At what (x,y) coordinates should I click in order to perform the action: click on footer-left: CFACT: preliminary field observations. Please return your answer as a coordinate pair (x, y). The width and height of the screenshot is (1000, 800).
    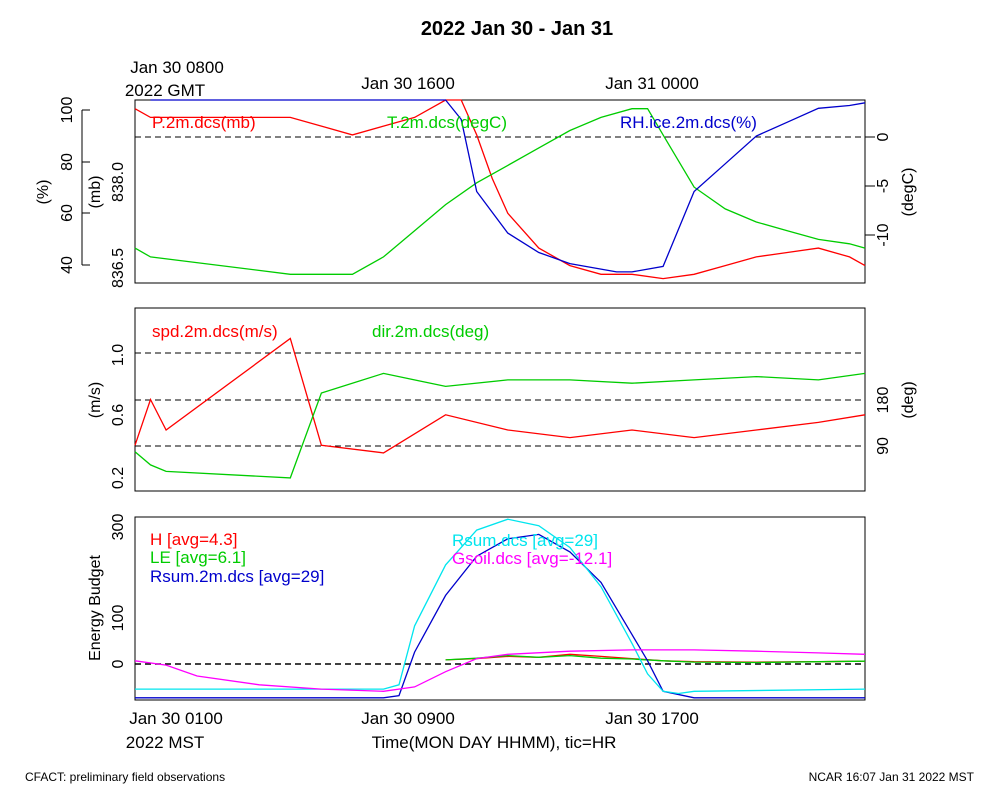
    Looking at the image, I should click on (125, 777).